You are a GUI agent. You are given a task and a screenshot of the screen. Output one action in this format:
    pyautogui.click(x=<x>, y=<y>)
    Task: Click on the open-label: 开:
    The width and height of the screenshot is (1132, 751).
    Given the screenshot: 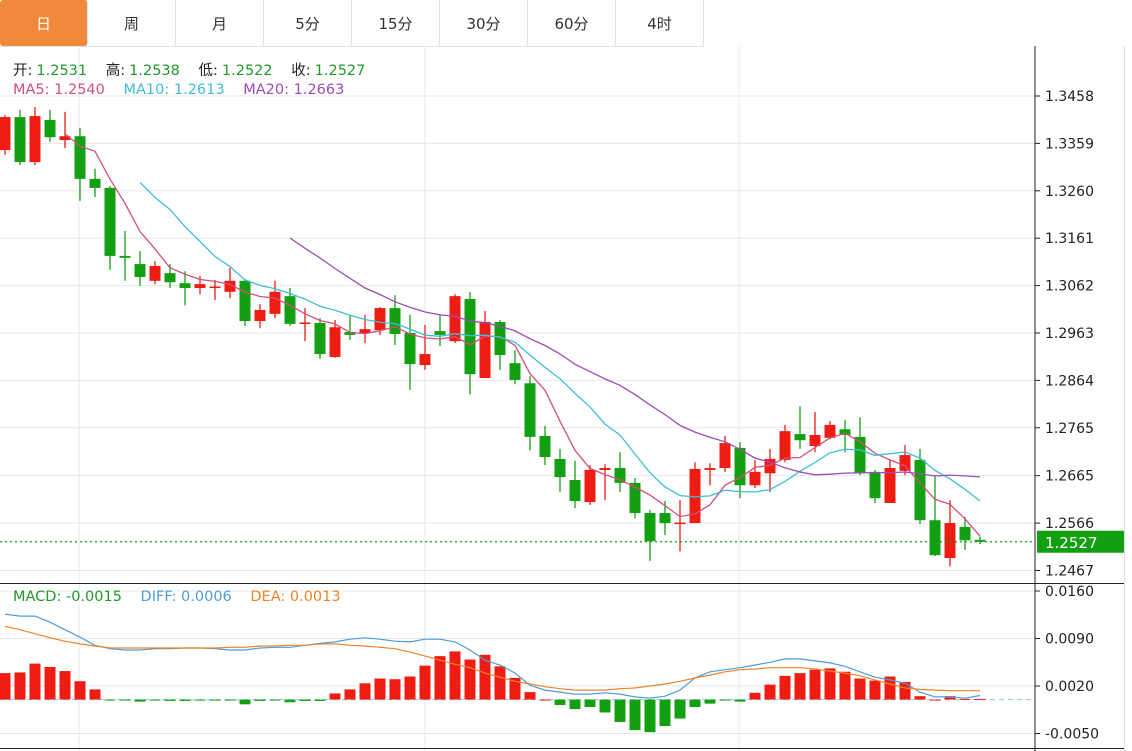 What is the action you would take?
    pyautogui.click(x=23, y=71)
    